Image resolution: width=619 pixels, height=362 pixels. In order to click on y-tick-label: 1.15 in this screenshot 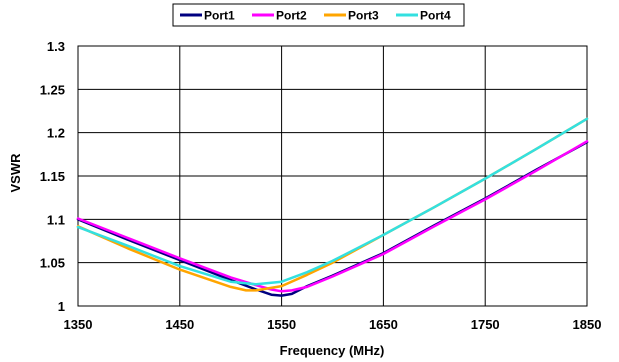, I will do `click(52, 176)`.